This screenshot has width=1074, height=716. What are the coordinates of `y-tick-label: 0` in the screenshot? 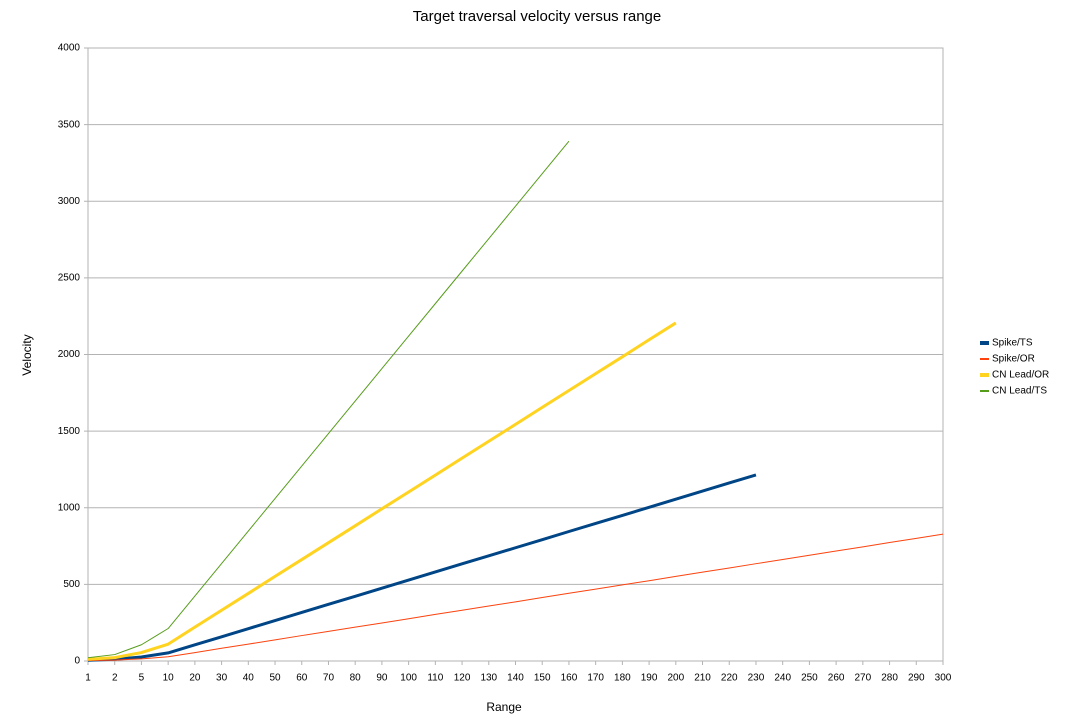 It's located at (77, 661).